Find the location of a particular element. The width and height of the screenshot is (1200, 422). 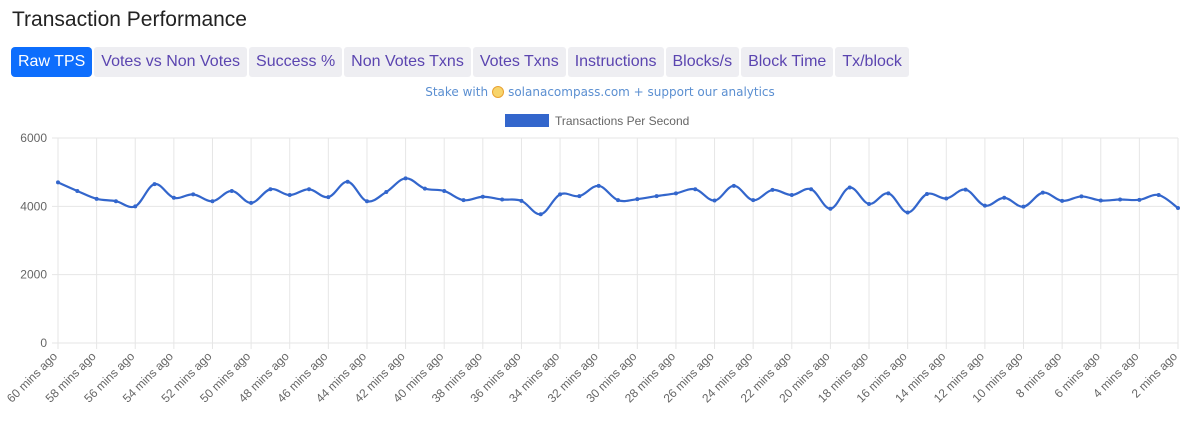

tab-votes-vs-non-votes: Votes vs Non Votes is located at coordinates (171, 62).